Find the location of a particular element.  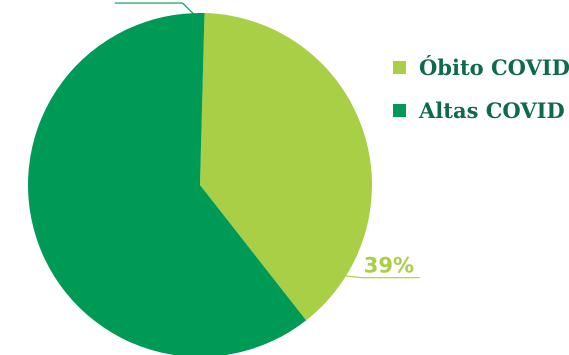

leader-line-obito is located at coordinates (381, 277).